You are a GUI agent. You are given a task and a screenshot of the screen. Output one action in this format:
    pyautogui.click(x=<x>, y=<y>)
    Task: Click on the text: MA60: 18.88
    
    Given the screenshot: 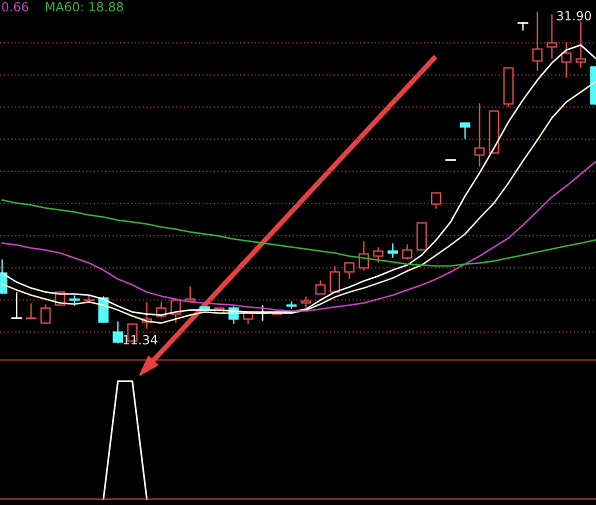 What is the action you would take?
    pyautogui.click(x=85, y=7)
    